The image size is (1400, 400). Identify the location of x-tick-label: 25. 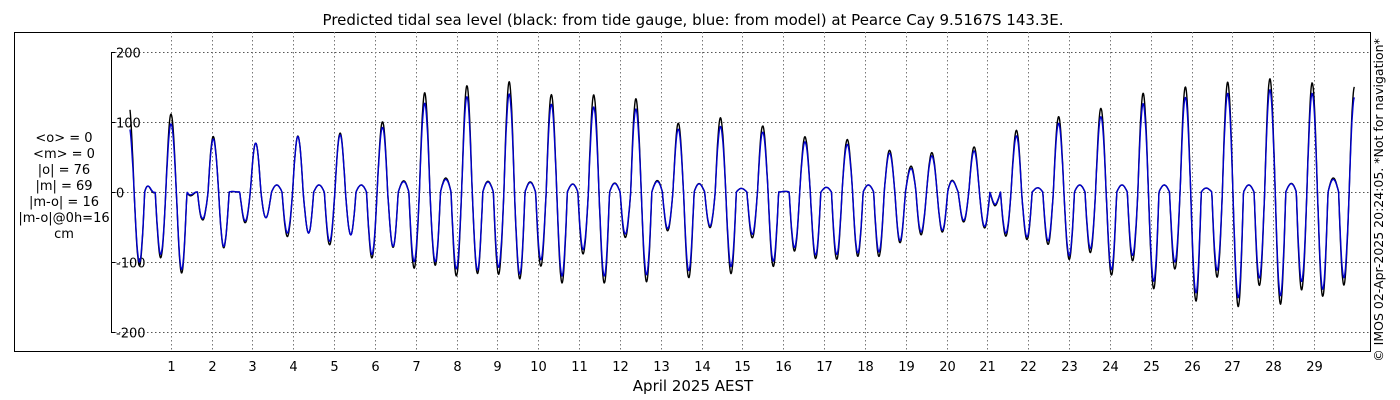
(1151, 367).